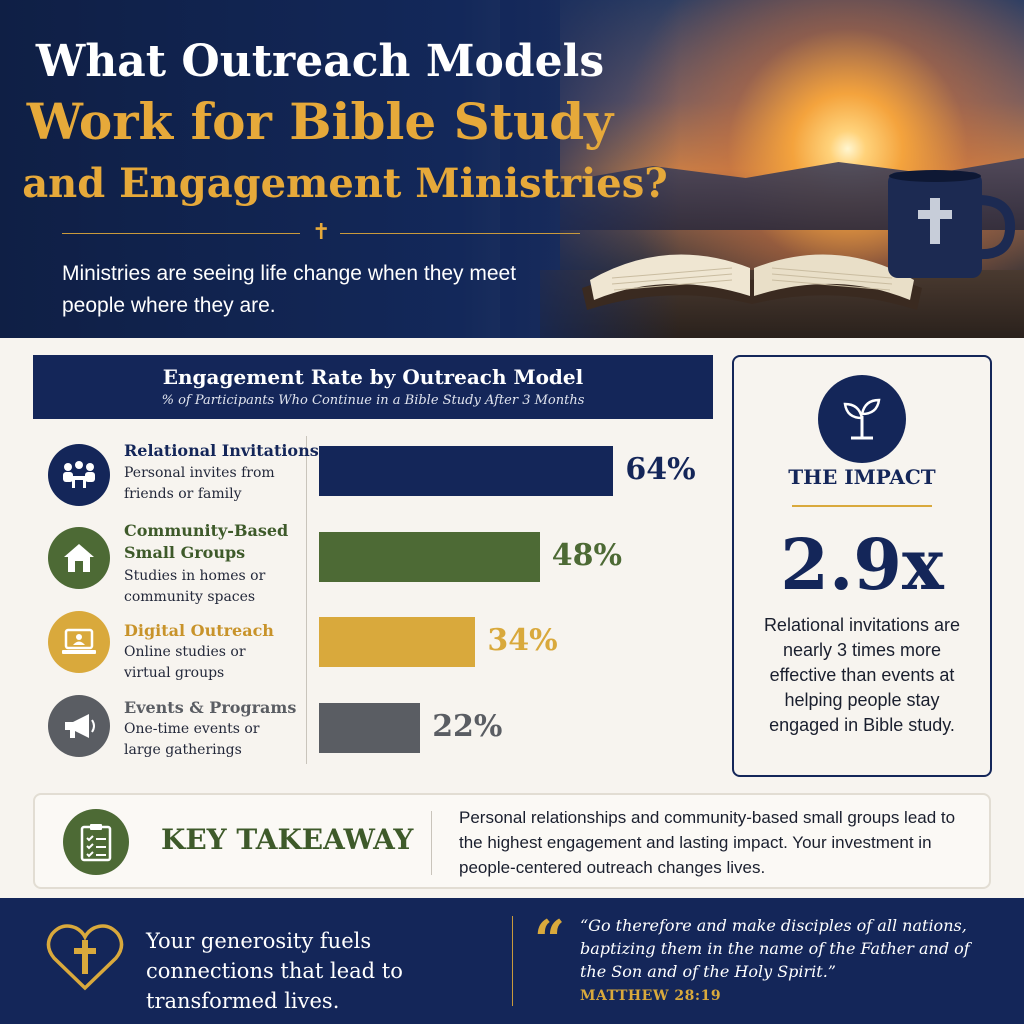 The width and height of the screenshot is (1024, 1024). I want to click on key-takeaway-label: KEY TAKEAWAY, so click(287, 839).